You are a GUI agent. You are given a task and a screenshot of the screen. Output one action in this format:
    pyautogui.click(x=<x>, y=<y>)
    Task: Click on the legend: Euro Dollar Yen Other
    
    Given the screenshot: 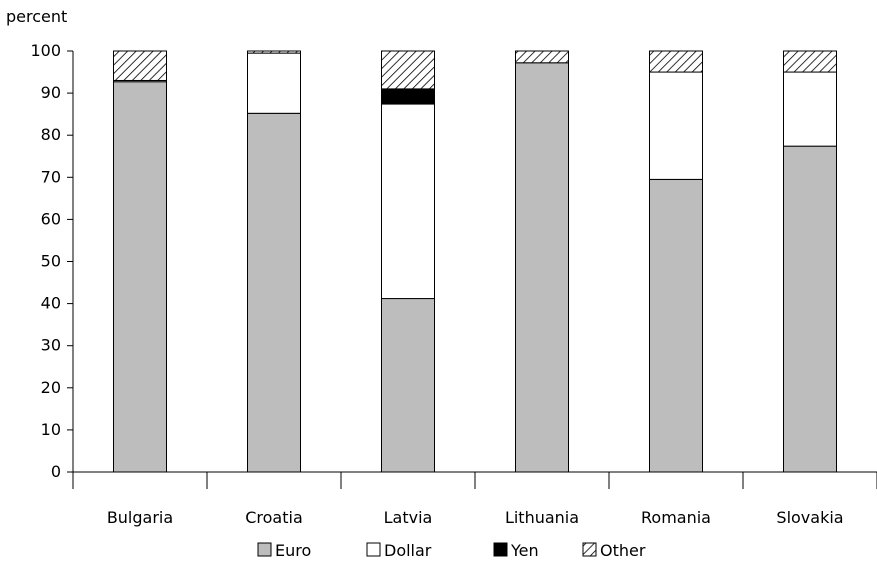 What is the action you would take?
    pyautogui.click(x=451, y=550)
    